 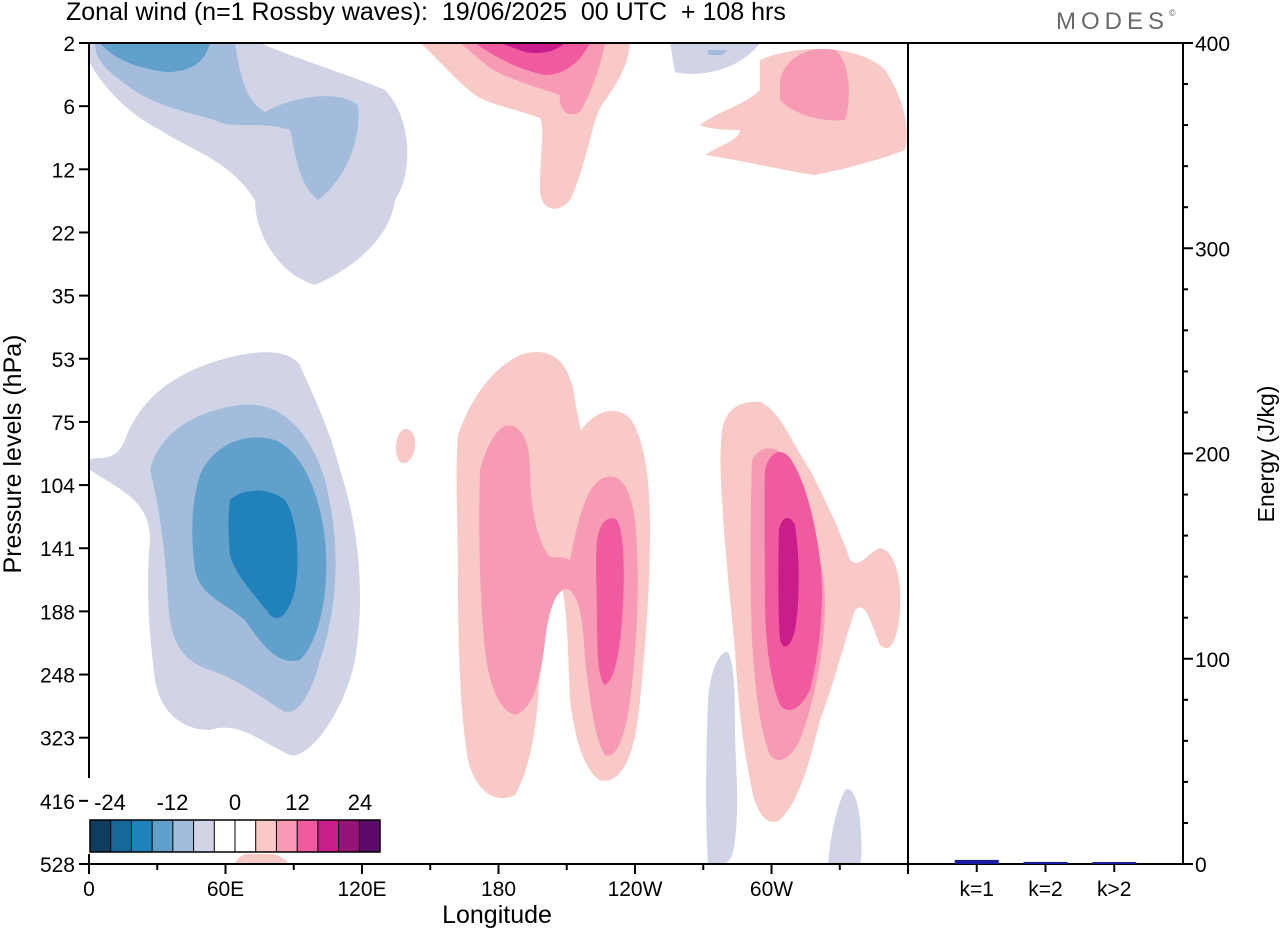 I want to click on modes-logo: MODES©, so click(x=1116, y=22).